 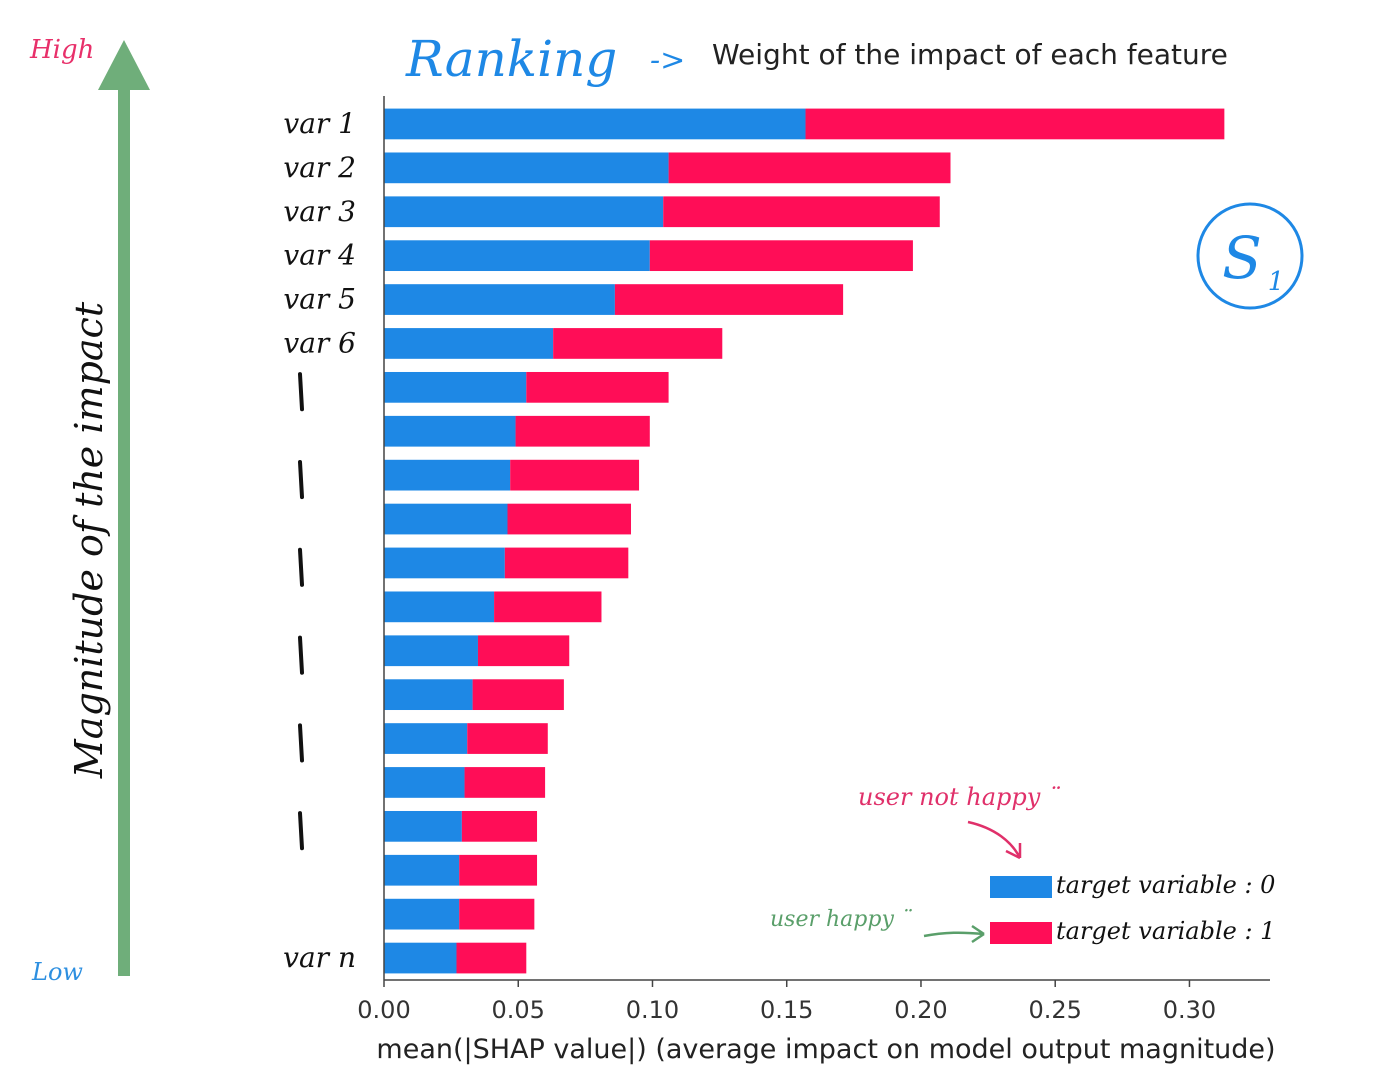 I want to click on high-label: High, so click(x=61, y=50).